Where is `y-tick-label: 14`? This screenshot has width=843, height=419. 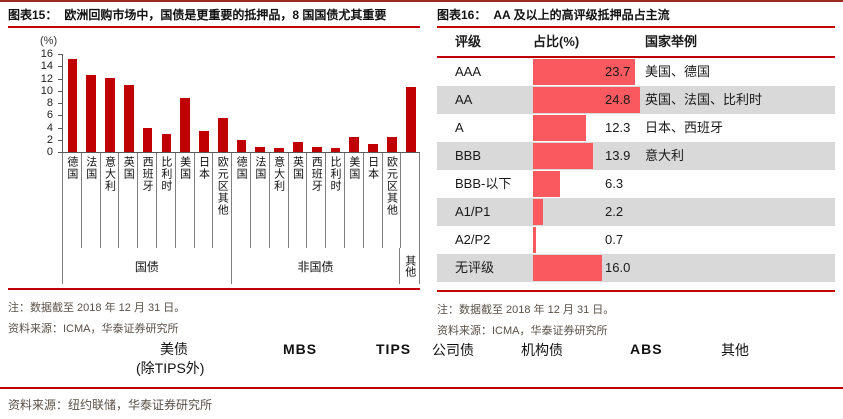
y-tick-label: 14 is located at coordinates (46, 66).